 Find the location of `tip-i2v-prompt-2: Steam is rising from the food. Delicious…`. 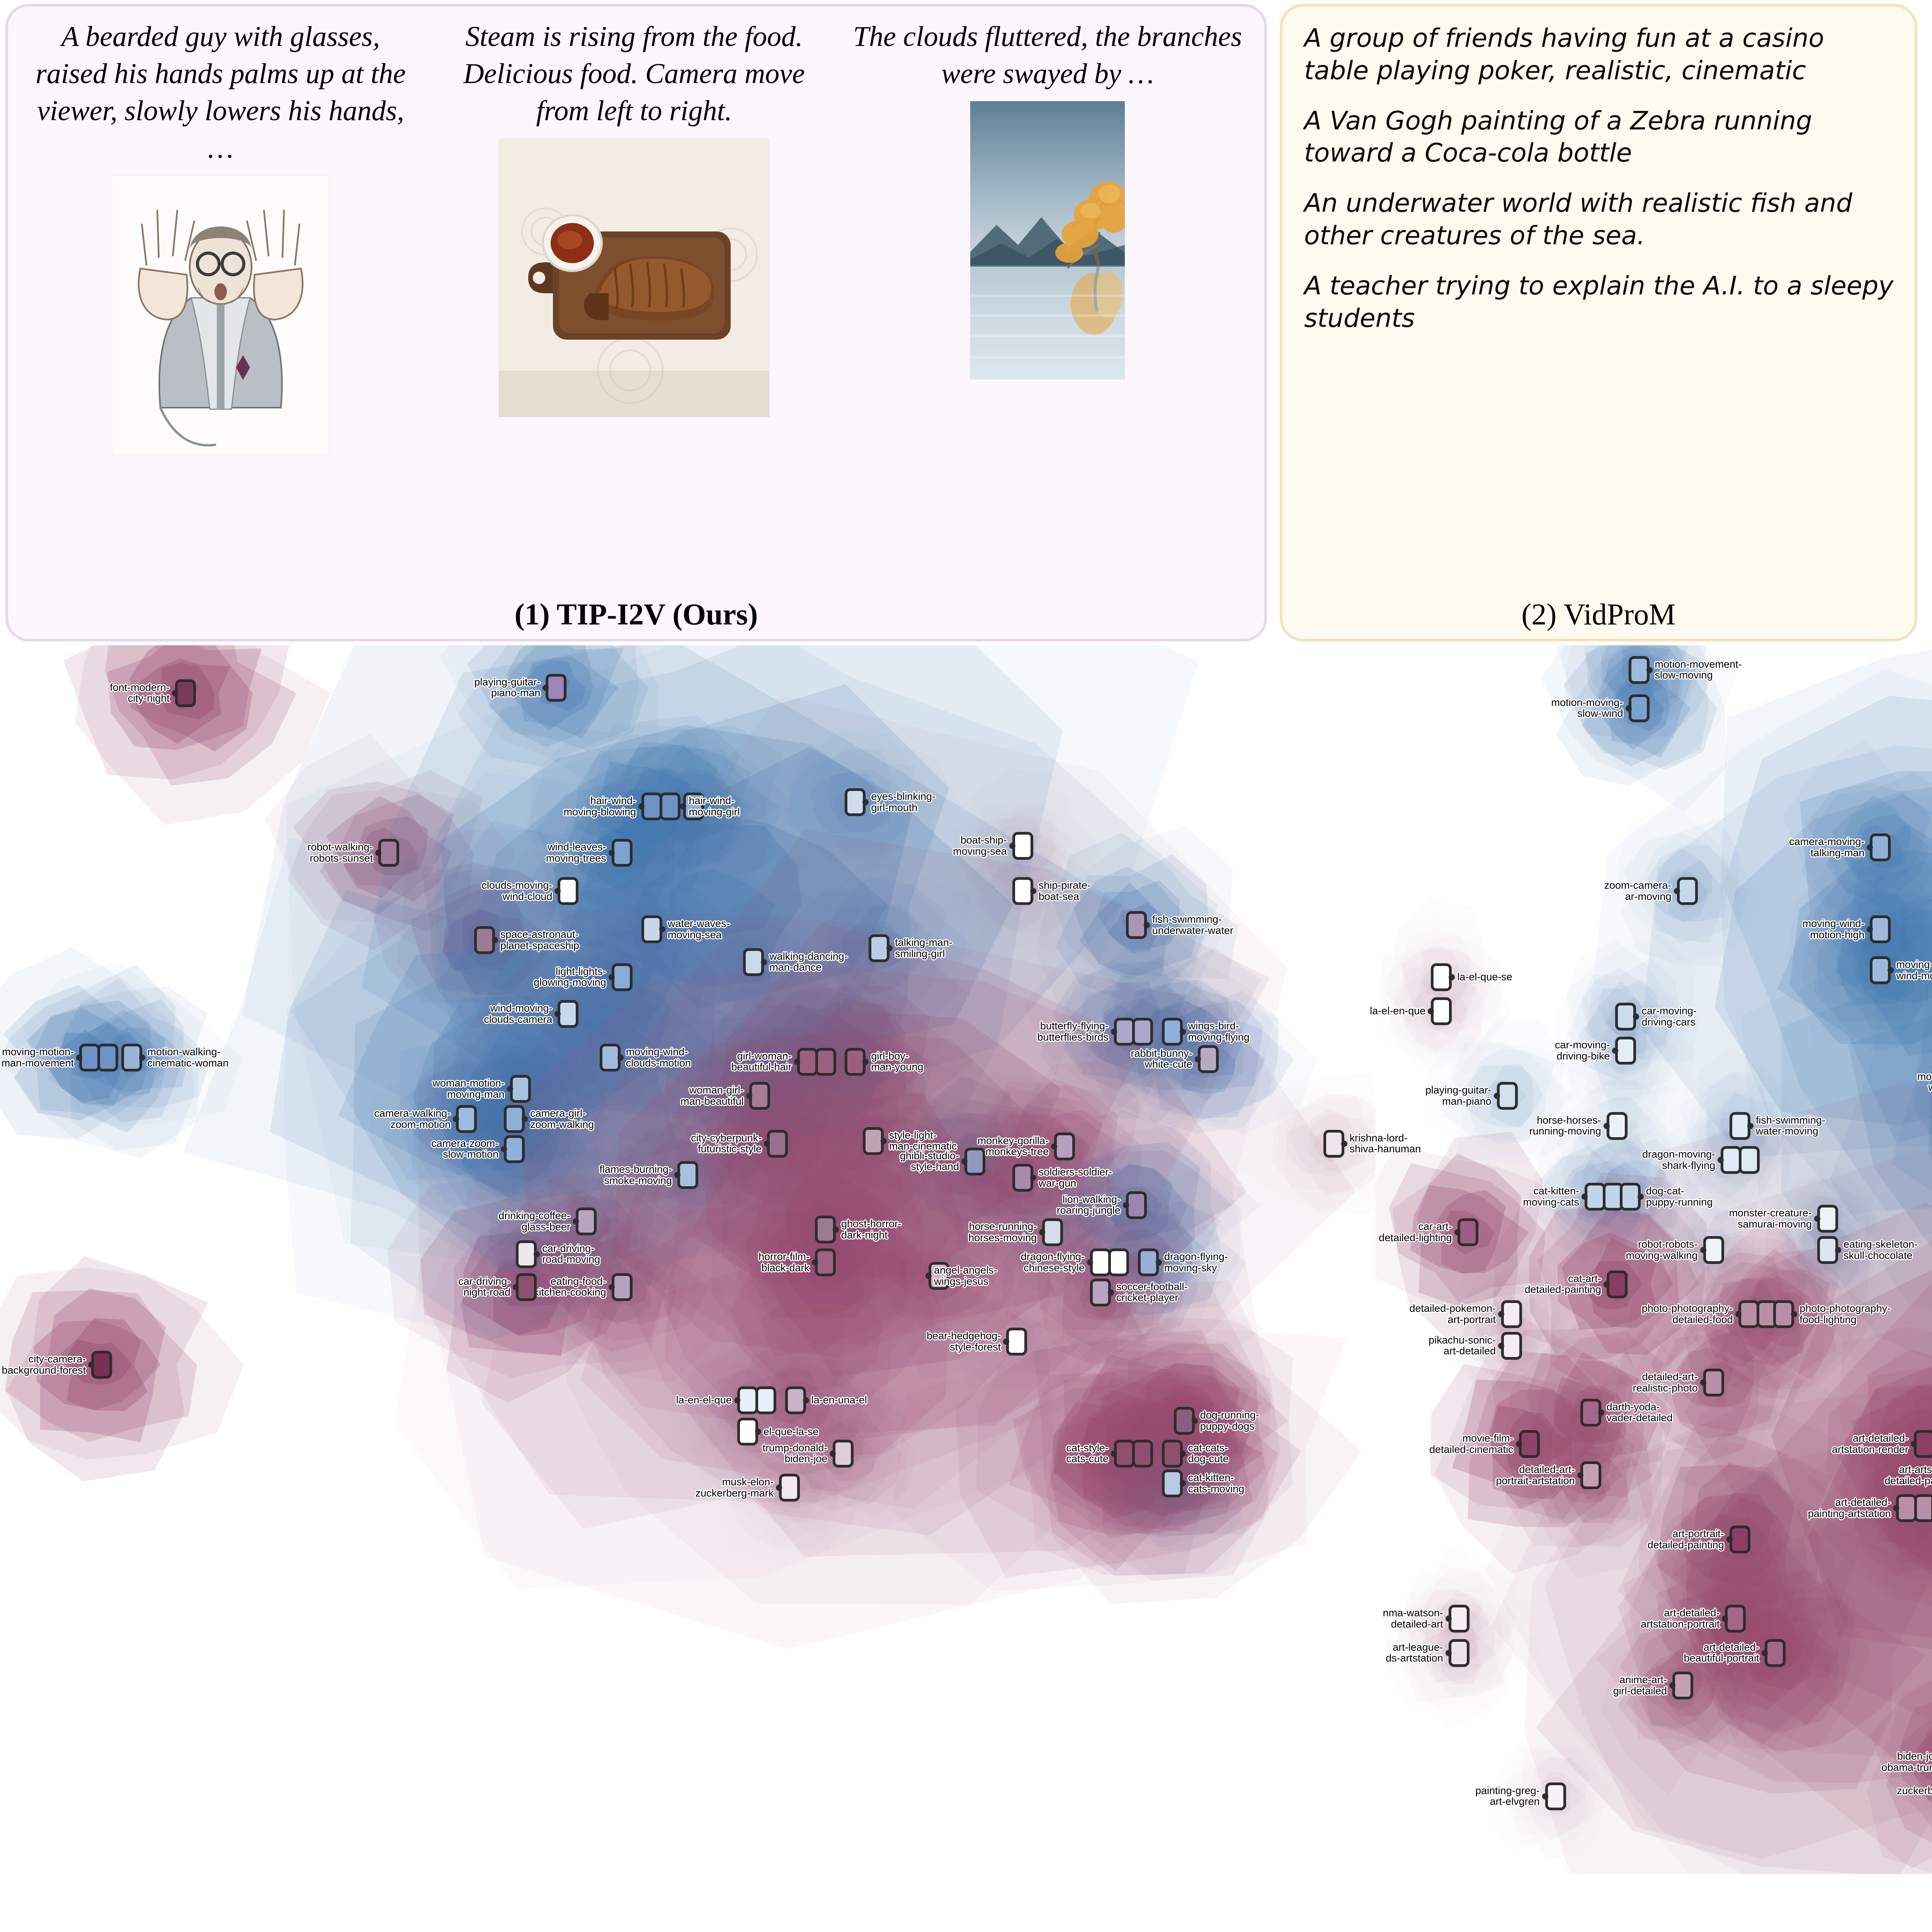

tip-i2v-prompt-2: Steam is rising from the food. Delicious… is located at coordinates (634, 74).